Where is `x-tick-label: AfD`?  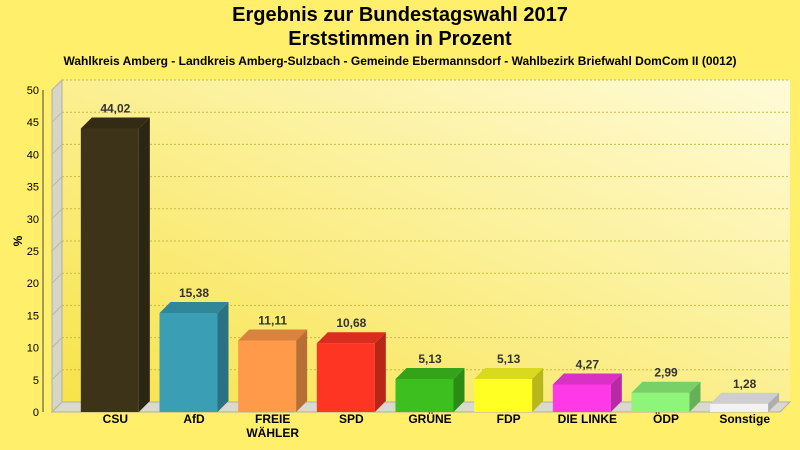 x-tick-label: AfD is located at coordinates (194, 419).